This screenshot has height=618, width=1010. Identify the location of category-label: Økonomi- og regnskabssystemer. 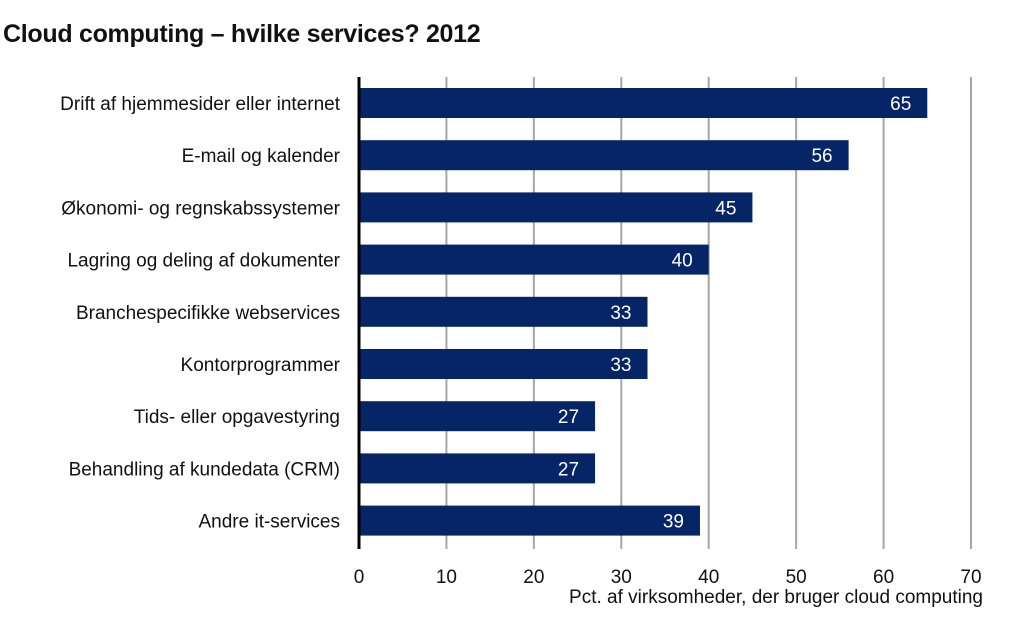
(200, 208).